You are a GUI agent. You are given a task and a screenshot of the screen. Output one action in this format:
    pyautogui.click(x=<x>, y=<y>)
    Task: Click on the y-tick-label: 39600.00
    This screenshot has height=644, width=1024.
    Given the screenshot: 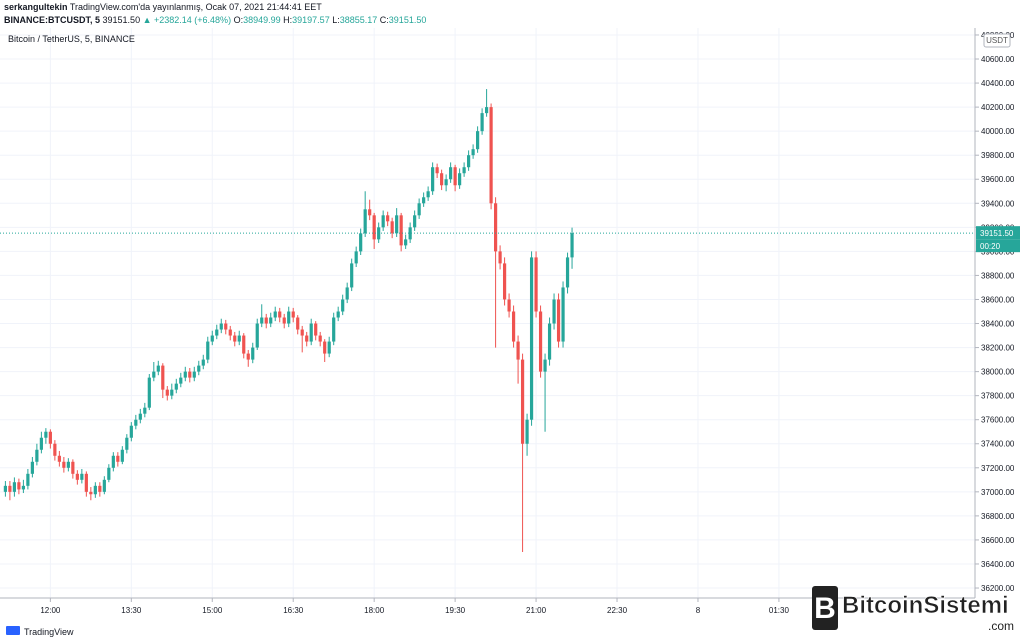 What is the action you would take?
    pyautogui.click(x=998, y=179)
    